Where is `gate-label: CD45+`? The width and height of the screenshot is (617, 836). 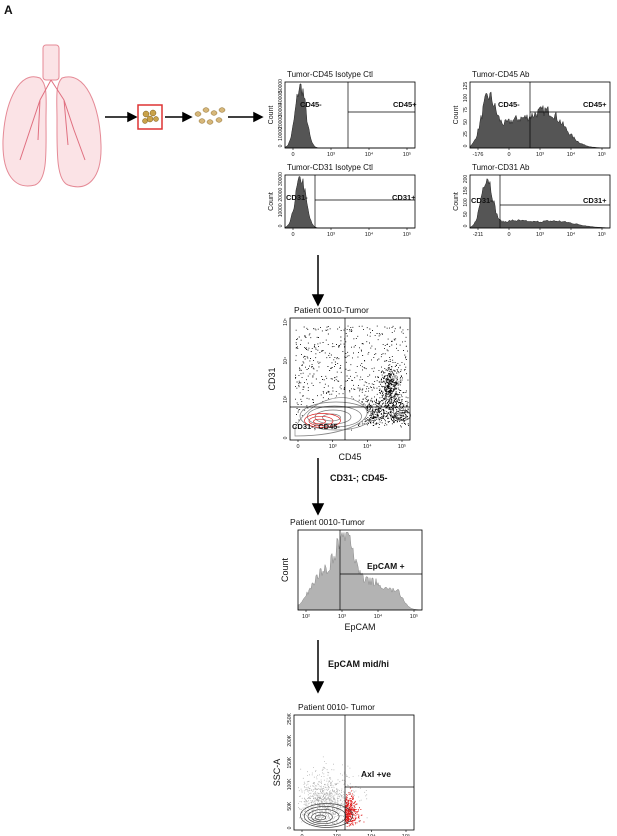 gate-label: CD45+ is located at coordinates (405, 104).